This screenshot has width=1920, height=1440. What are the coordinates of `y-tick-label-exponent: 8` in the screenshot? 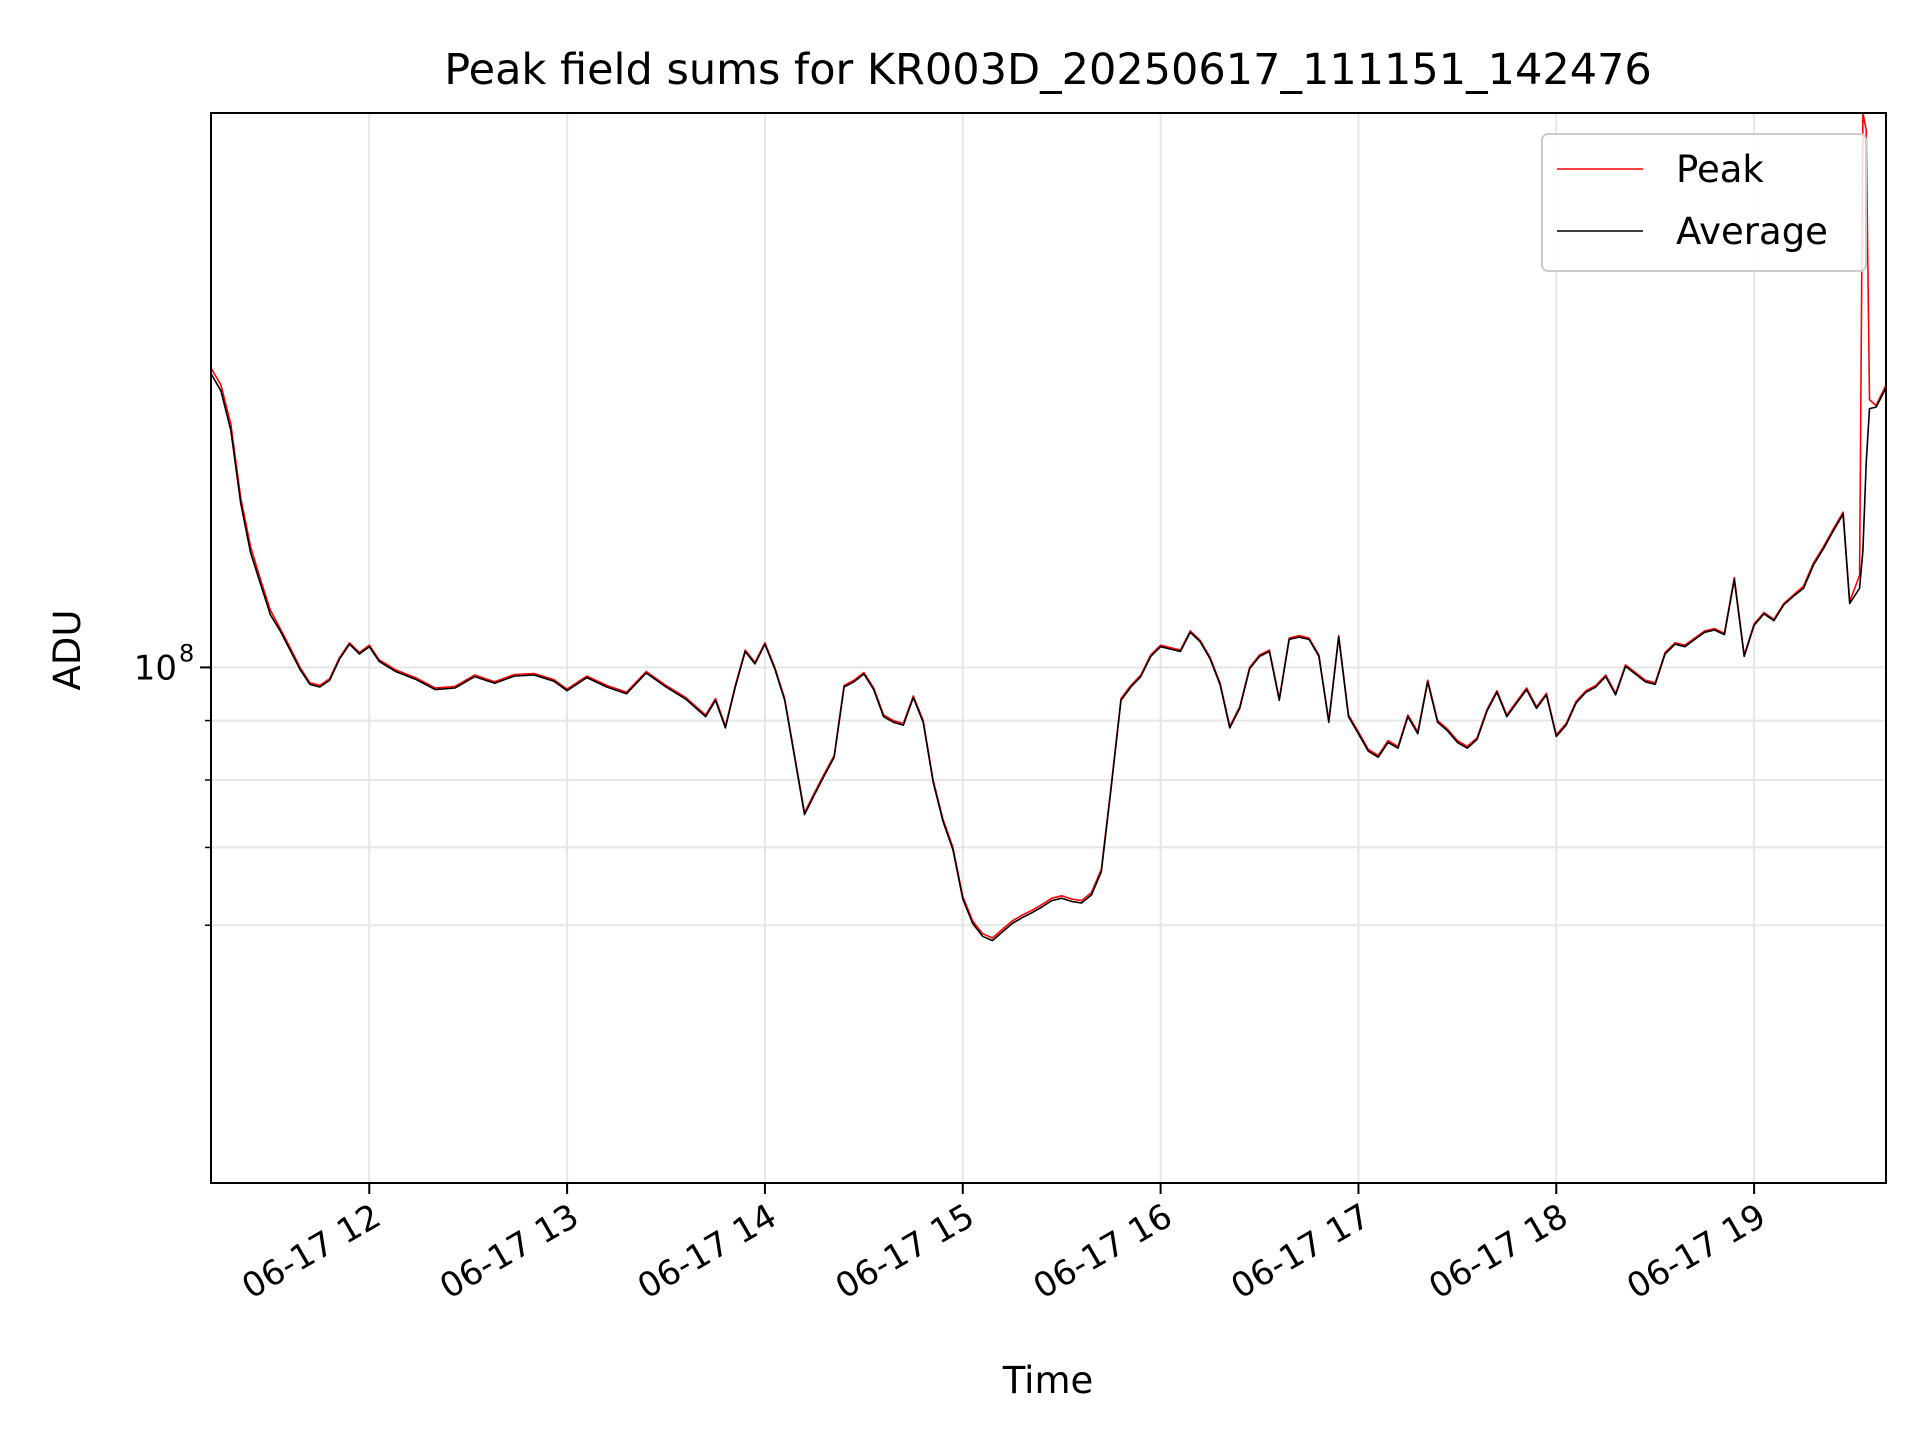 It's located at (186, 653).